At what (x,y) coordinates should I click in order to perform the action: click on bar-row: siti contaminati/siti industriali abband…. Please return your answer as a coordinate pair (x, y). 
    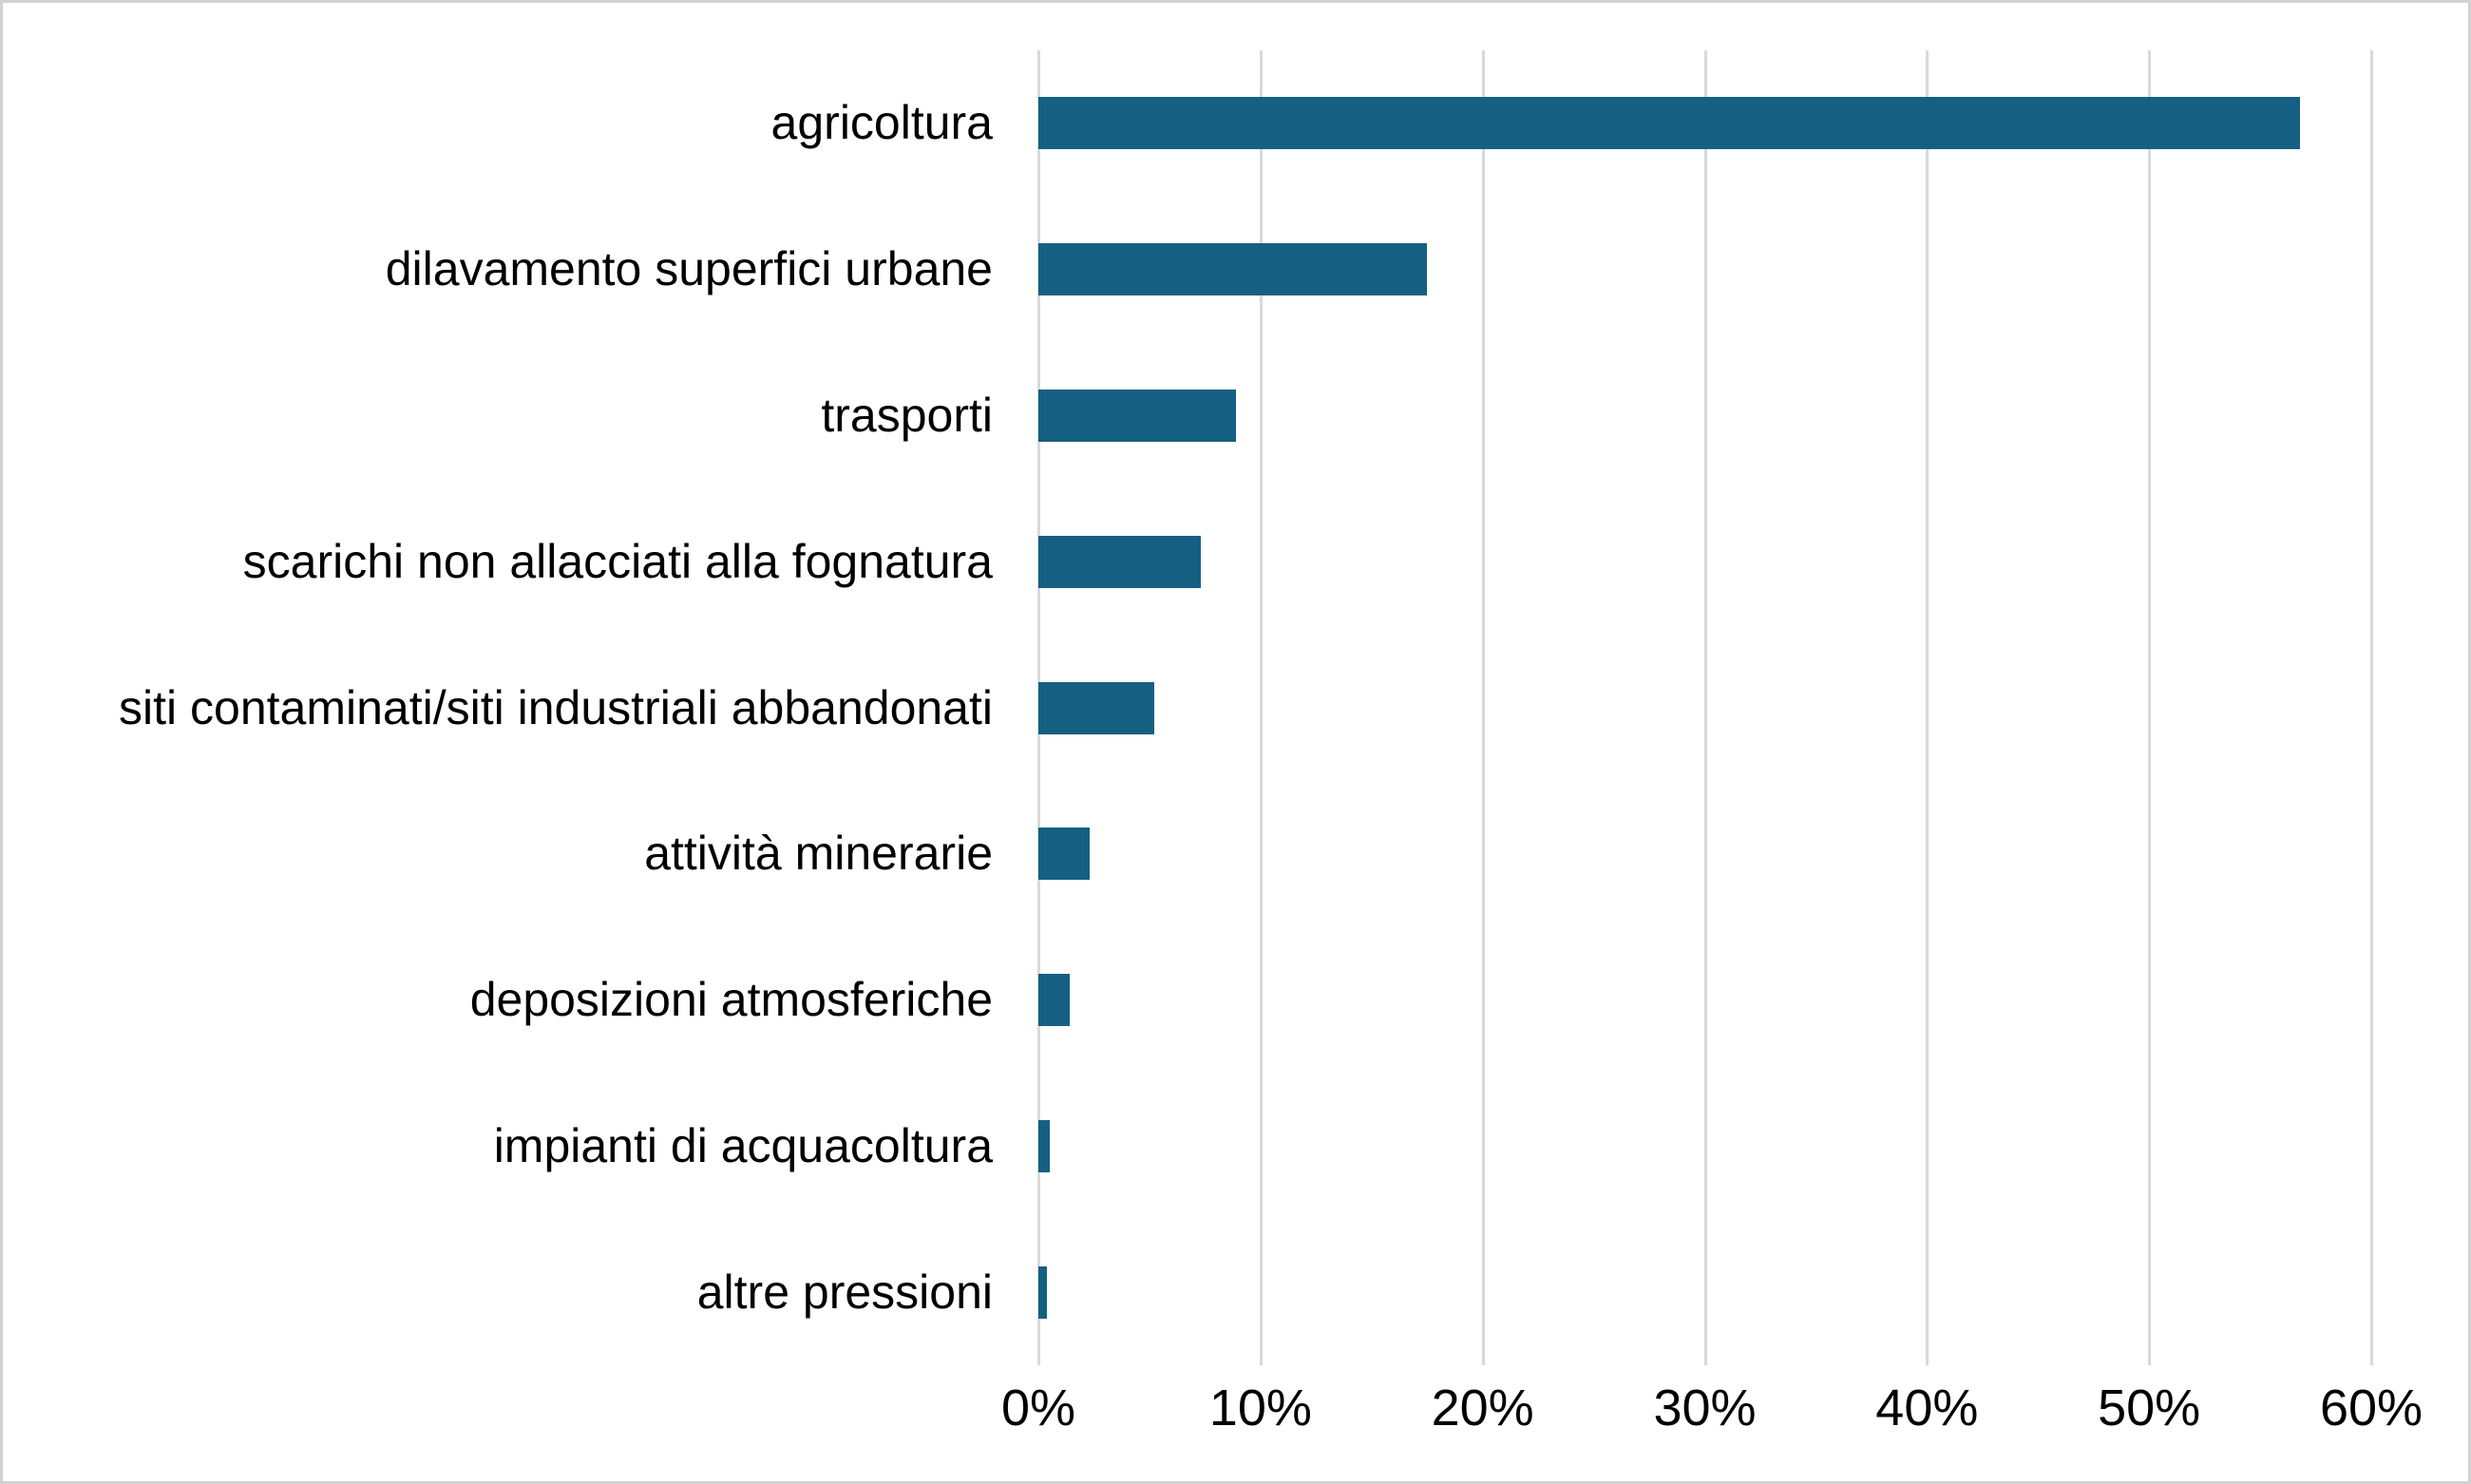
    Looking at the image, I should click on (1187, 708).